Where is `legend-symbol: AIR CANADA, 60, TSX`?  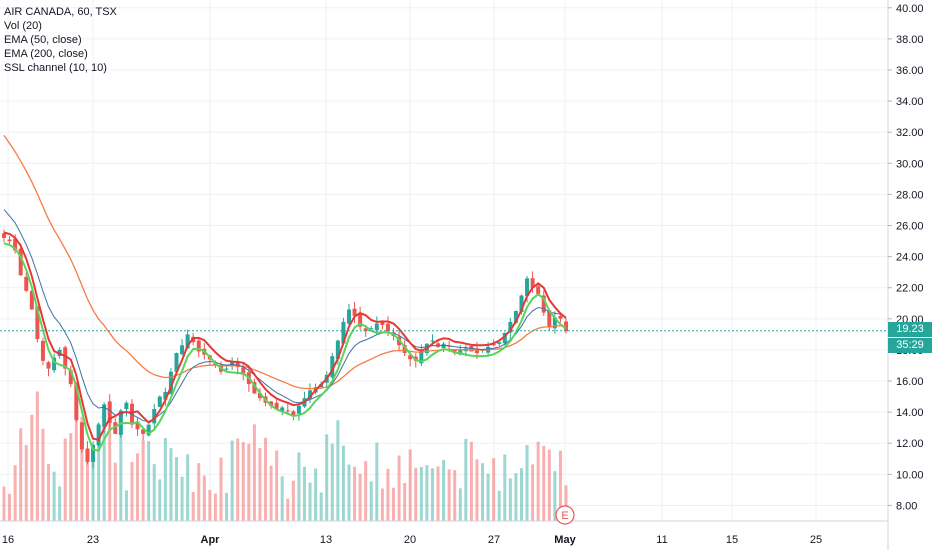
legend-symbol: AIR CANADA, 60, TSX is located at coordinates (60, 12).